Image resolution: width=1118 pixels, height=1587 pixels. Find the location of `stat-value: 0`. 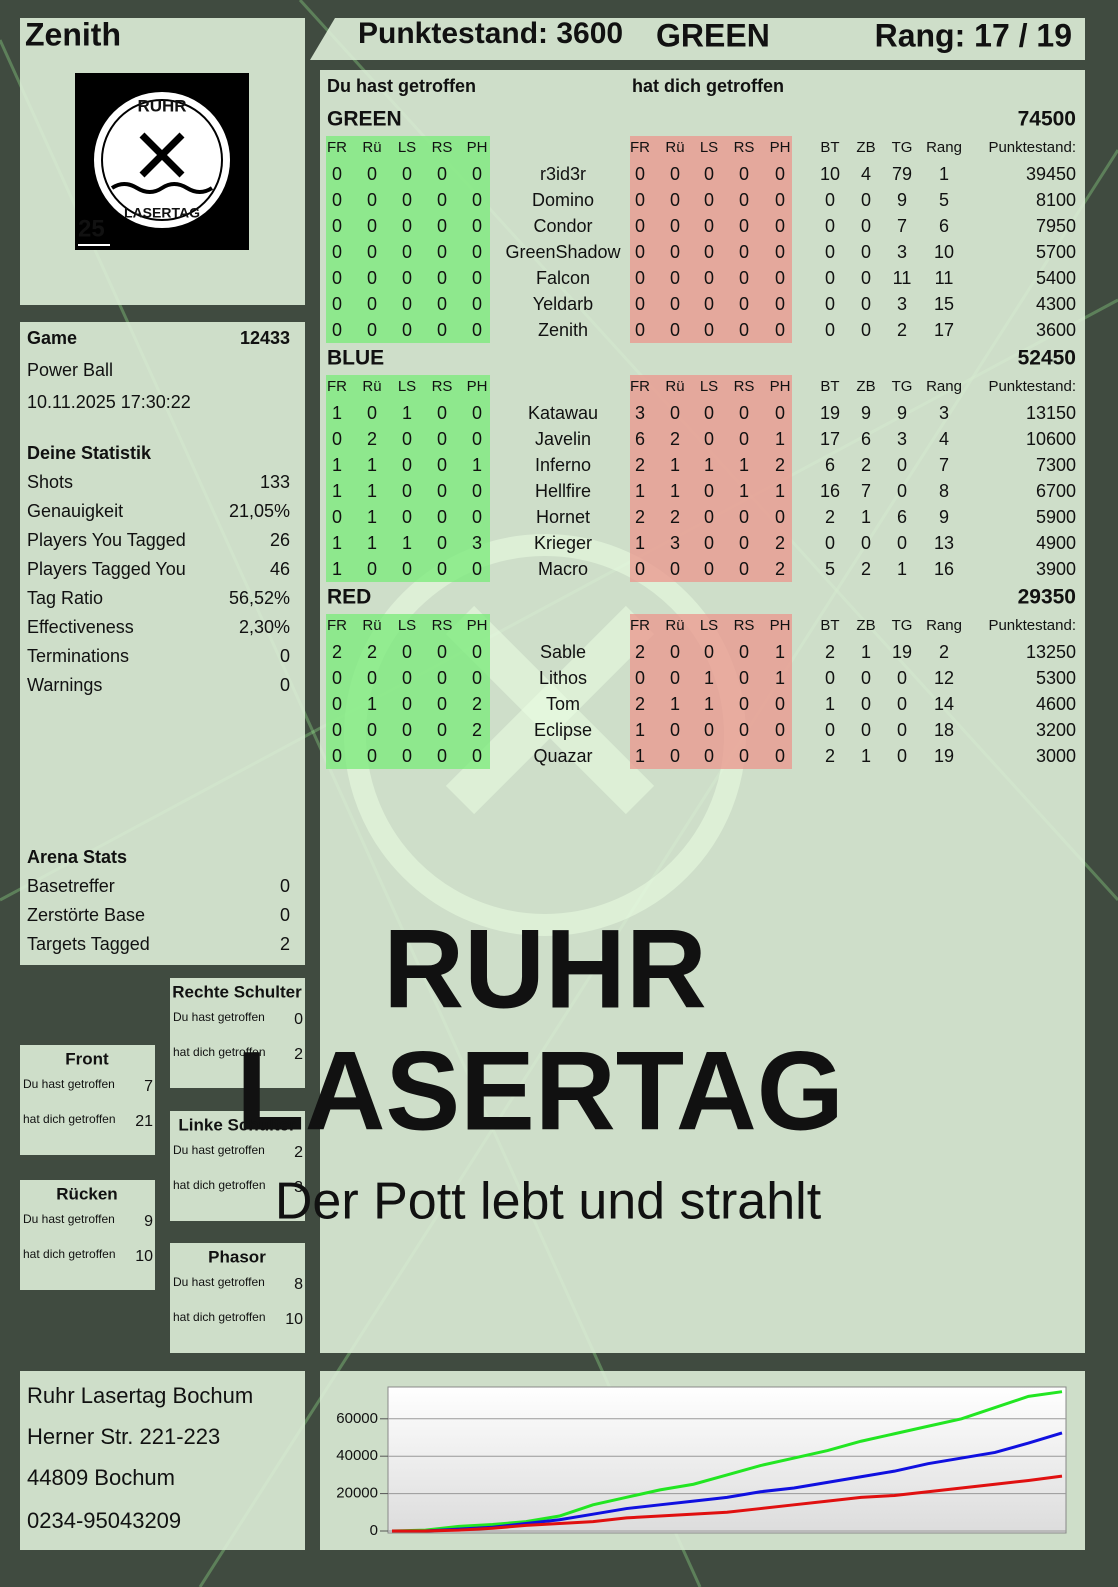

stat-value: 0 is located at coordinates (285, 656).